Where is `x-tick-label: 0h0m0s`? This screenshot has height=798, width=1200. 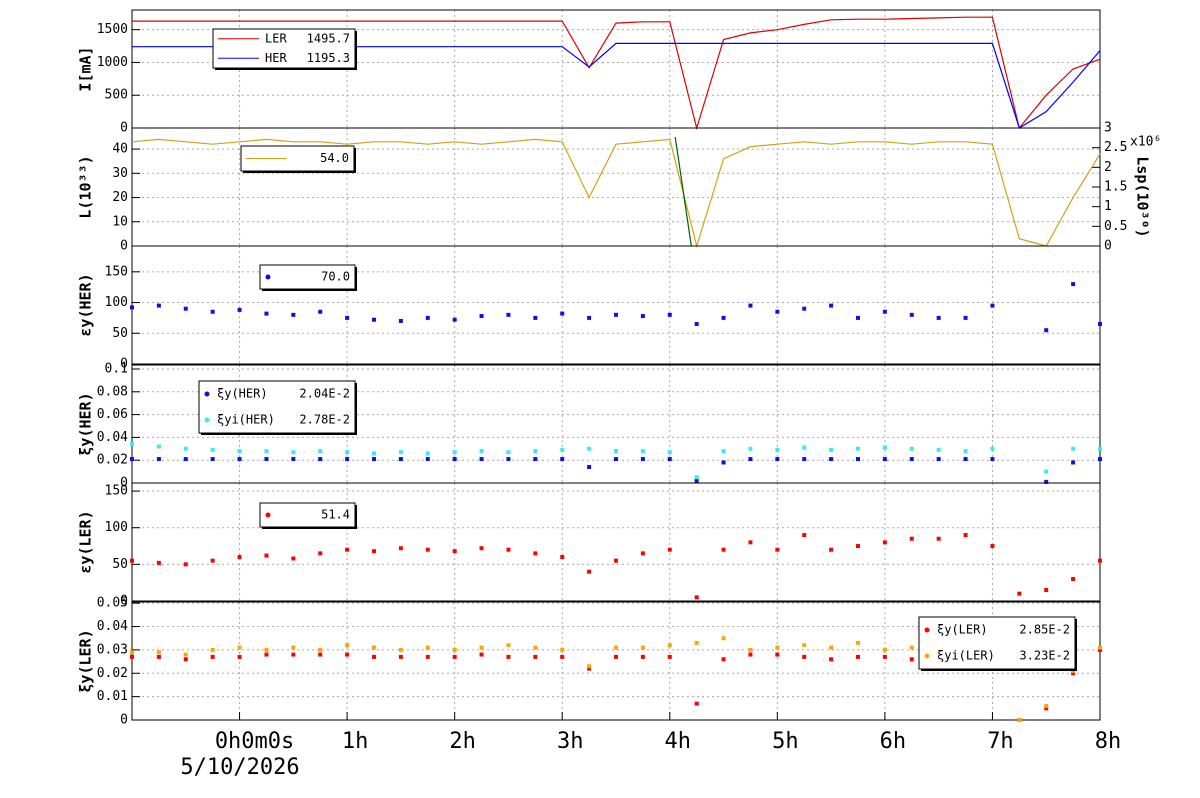 x-tick-label: 0h0m0s is located at coordinates (254, 741).